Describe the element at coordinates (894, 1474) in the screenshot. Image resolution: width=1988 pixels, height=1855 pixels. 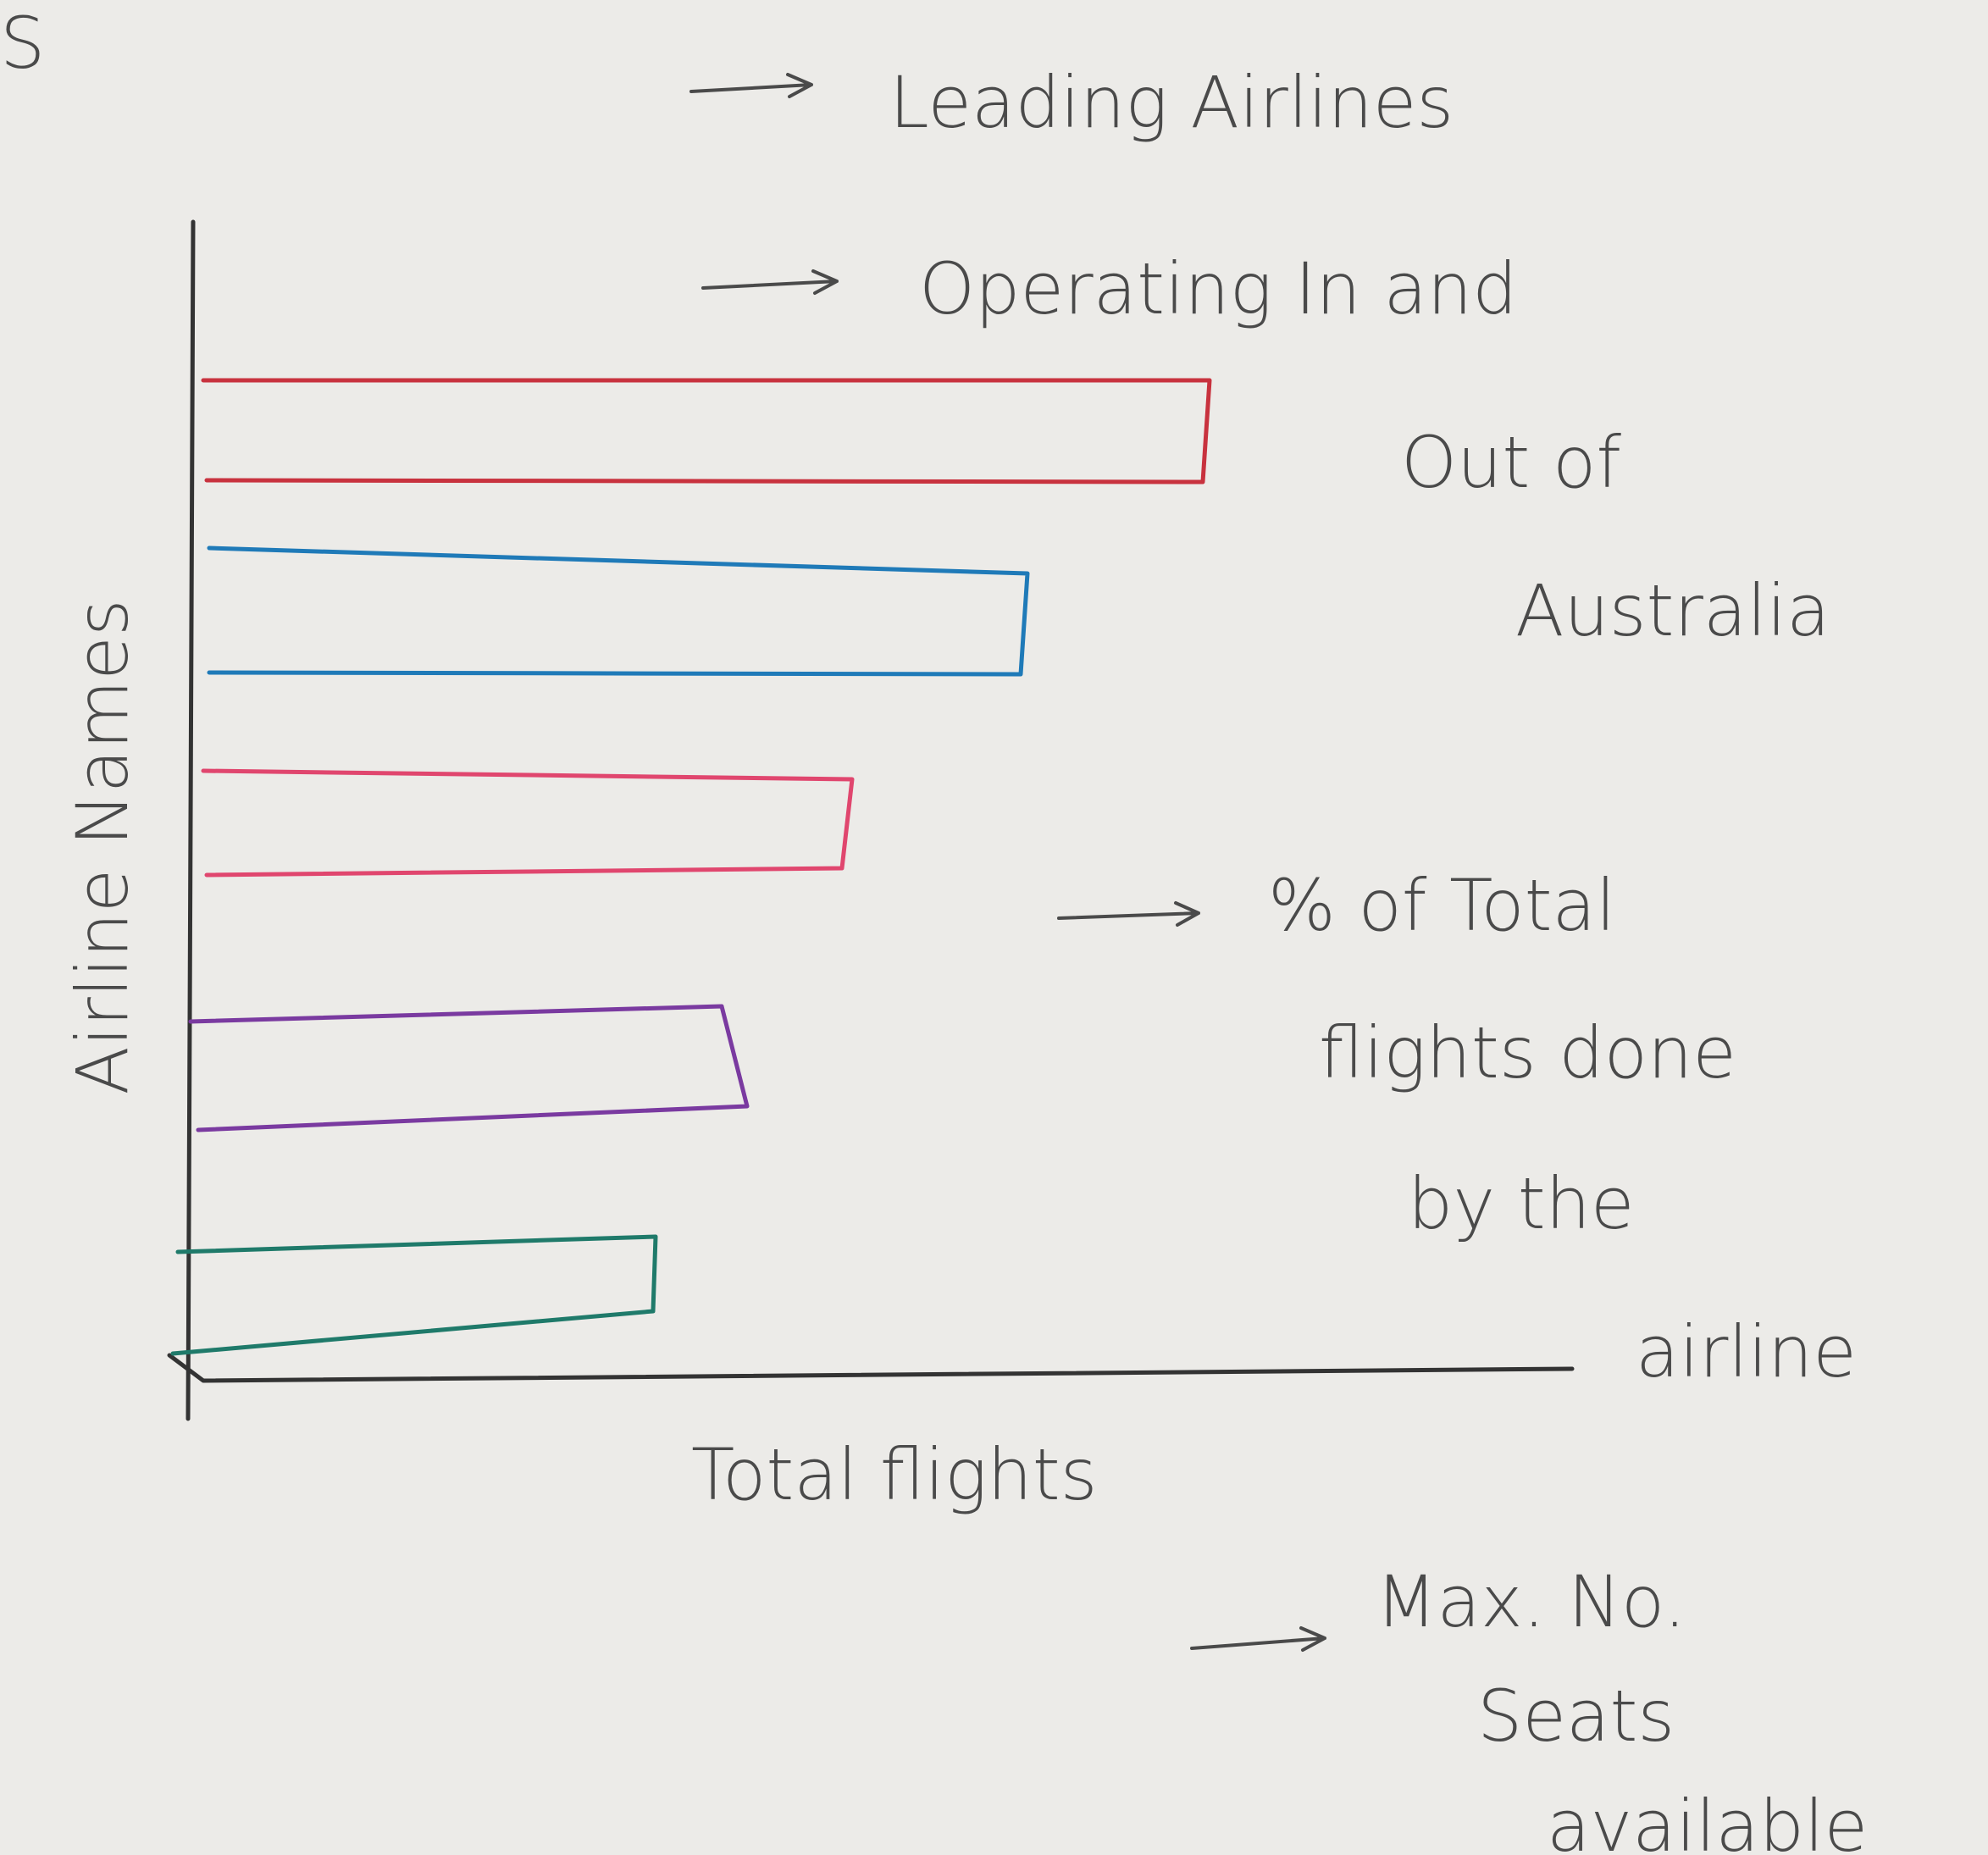
I see `x-axis-label: Total flights` at that location.